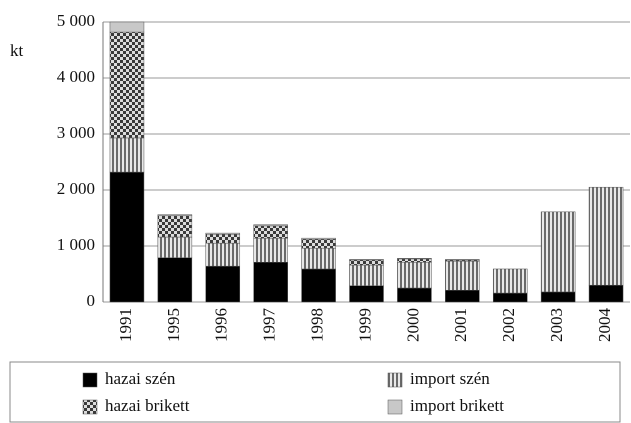  I want to click on y-tick-label: 0, so click(91, 300).